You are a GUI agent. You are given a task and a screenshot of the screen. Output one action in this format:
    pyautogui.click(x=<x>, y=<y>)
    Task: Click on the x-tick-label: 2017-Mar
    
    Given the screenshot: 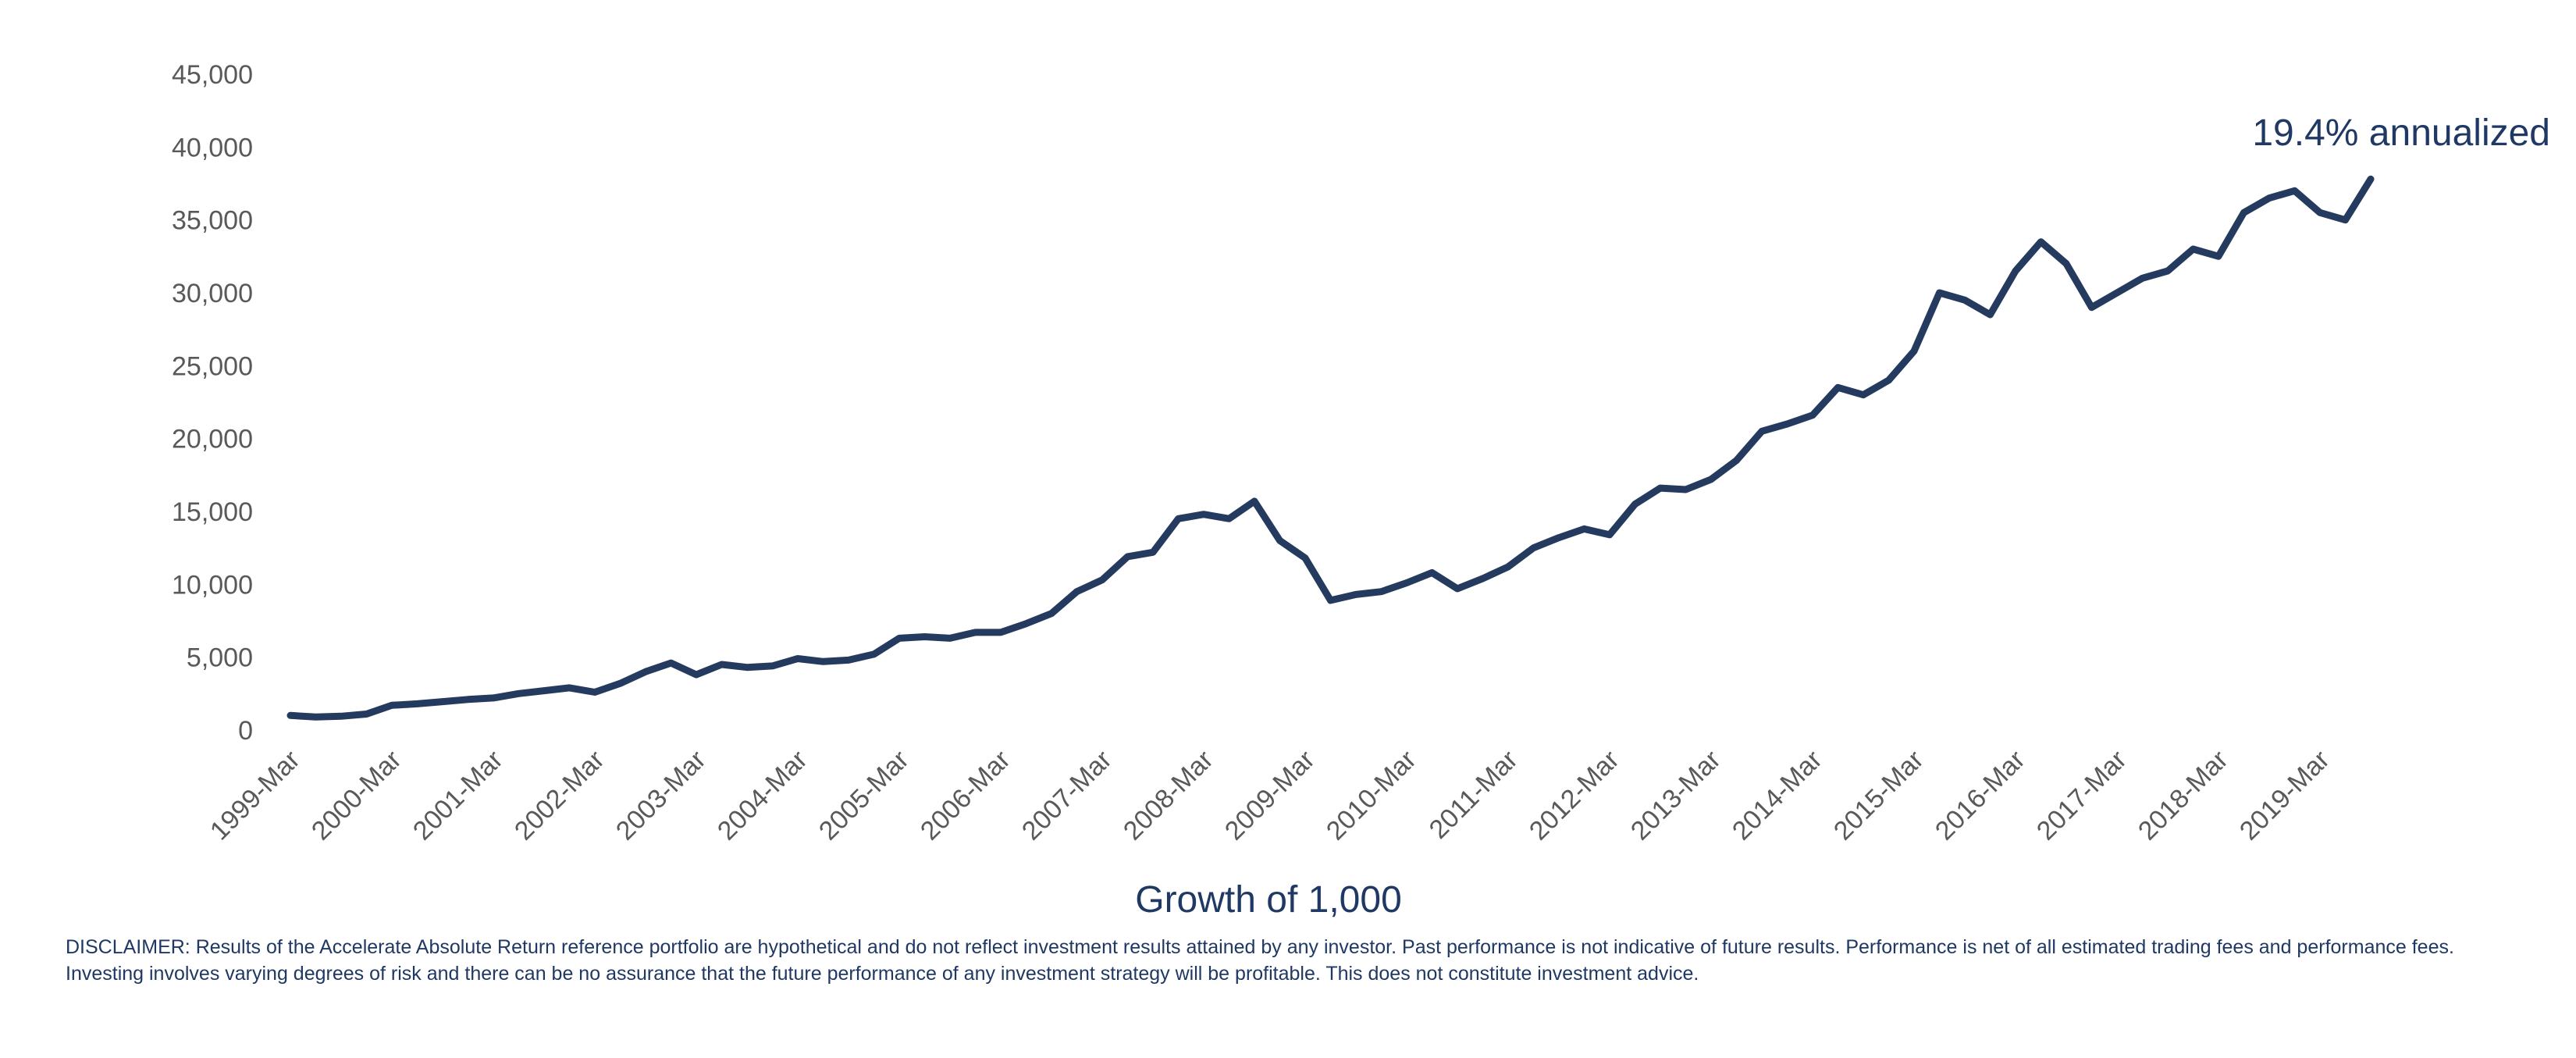 What is the action you would take?
    pyautogui.click(x=2082, y=795)
    